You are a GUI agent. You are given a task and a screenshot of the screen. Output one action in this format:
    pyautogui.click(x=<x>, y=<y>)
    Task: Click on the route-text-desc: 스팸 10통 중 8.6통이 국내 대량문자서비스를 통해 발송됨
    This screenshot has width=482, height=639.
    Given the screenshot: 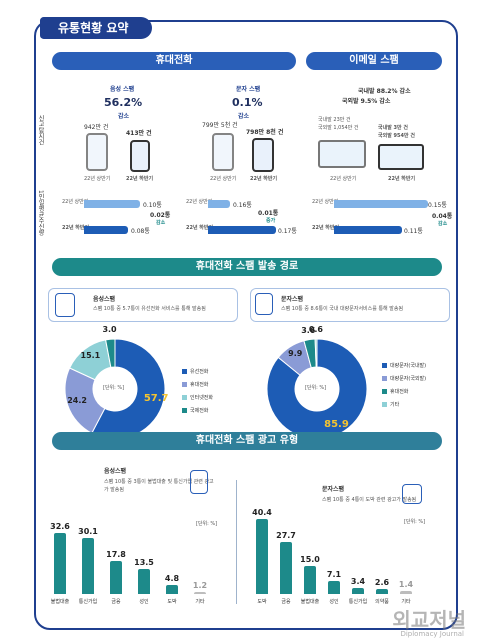 What is the action you would take?
    pyautogui.click(x=342, y=309)
    